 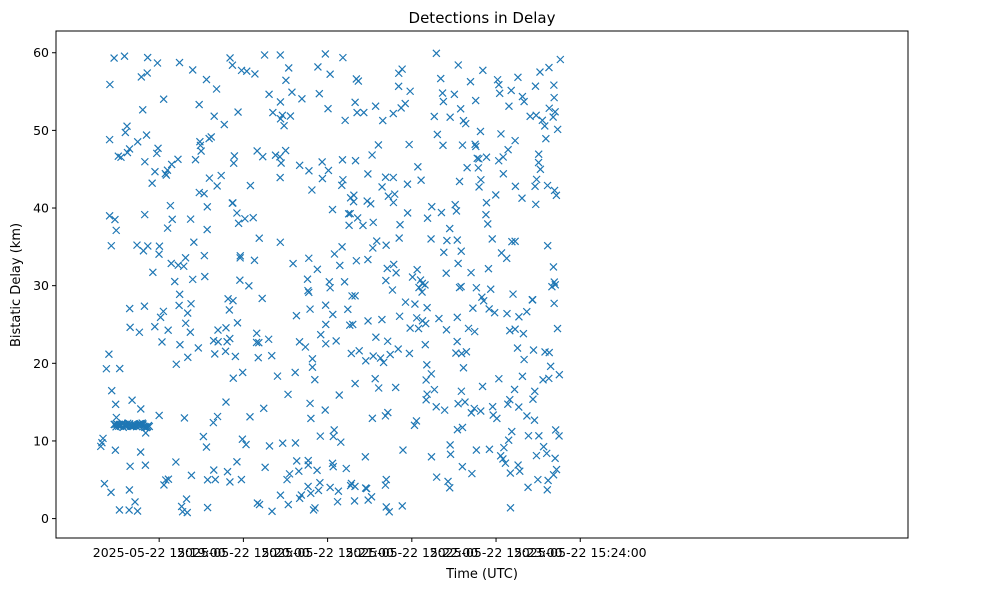 I want to click on chart-title: Detections in Delay, so click(x=482, y=18).